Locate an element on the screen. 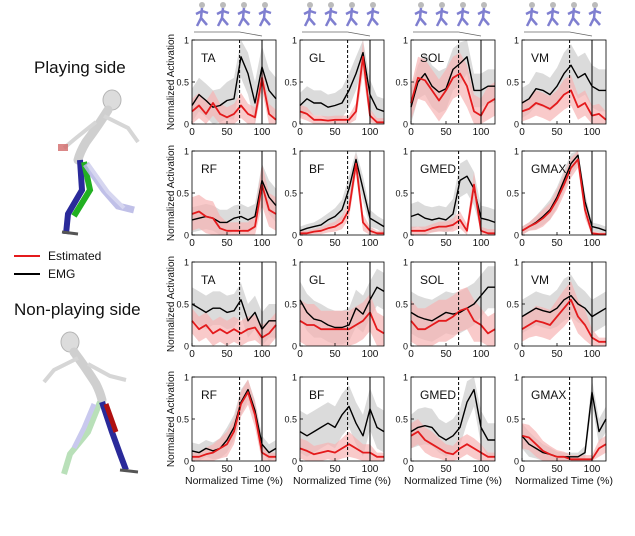  y-axis-label: Normalized Activation is located at coordinates (171, 304).